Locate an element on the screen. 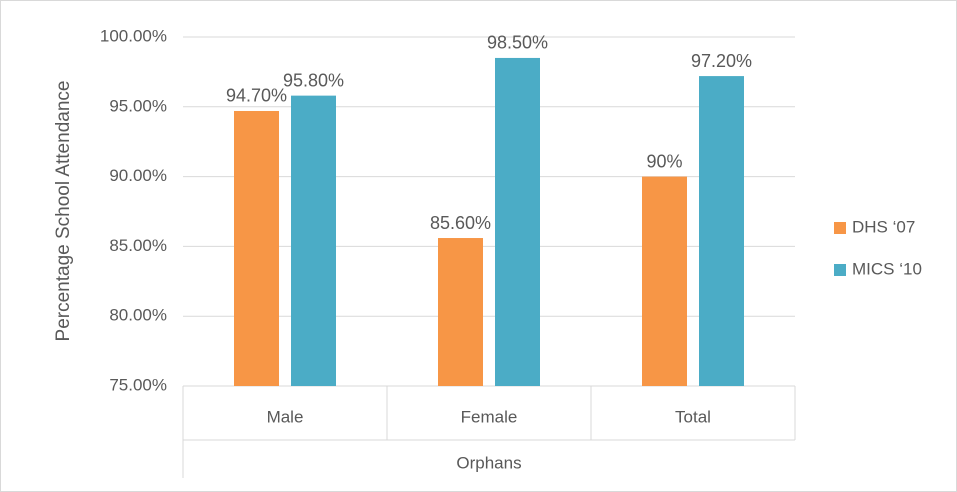 The width and height of the screenshot is (957, 492). x-tick-label: Total is located at coordinates (693, 416).